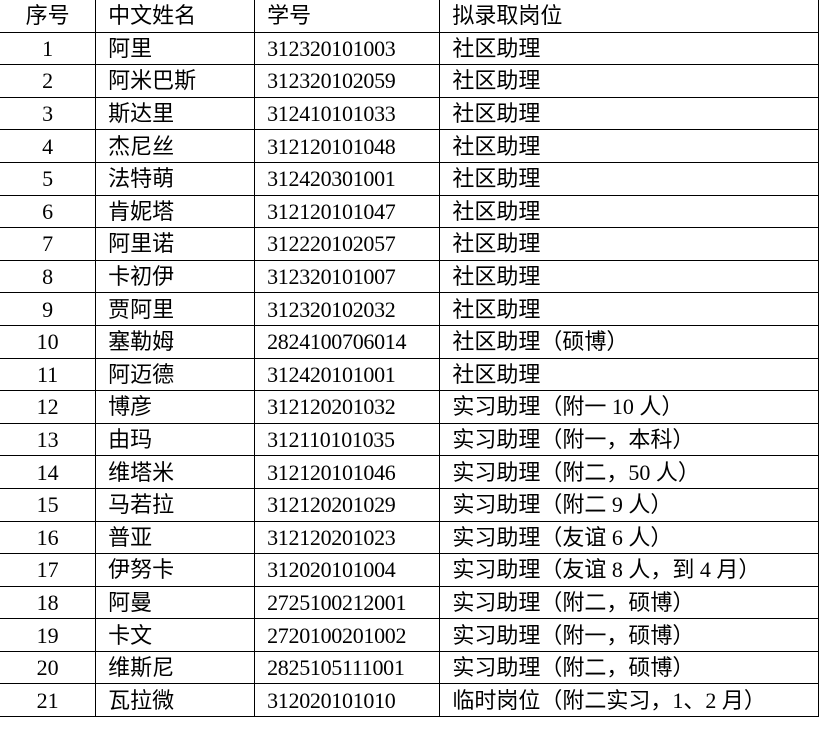 This screenshot has width=819, height=729. What do you see at coordinates (629, 504) in the screenshot?
I see `cell-position: 实习助理（附二 9 人）` at bounding box center [629, 504].